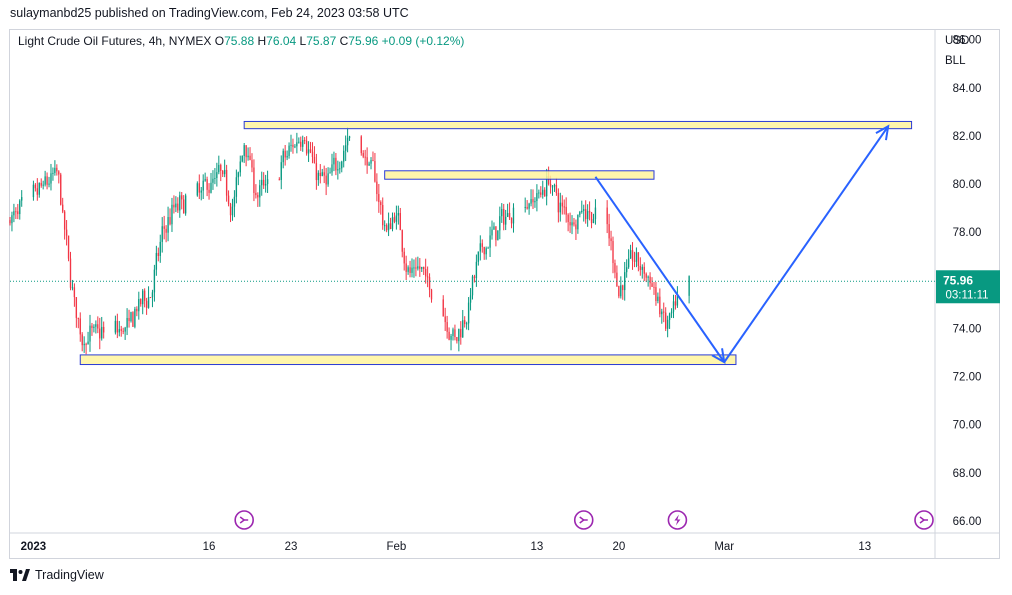 Image resolution: width=1012 pixels, height=595 pixels. What do you see at coordinates (303, 41) in the screenshot?
I see `low-label: L` at bounding box center [303, 41].